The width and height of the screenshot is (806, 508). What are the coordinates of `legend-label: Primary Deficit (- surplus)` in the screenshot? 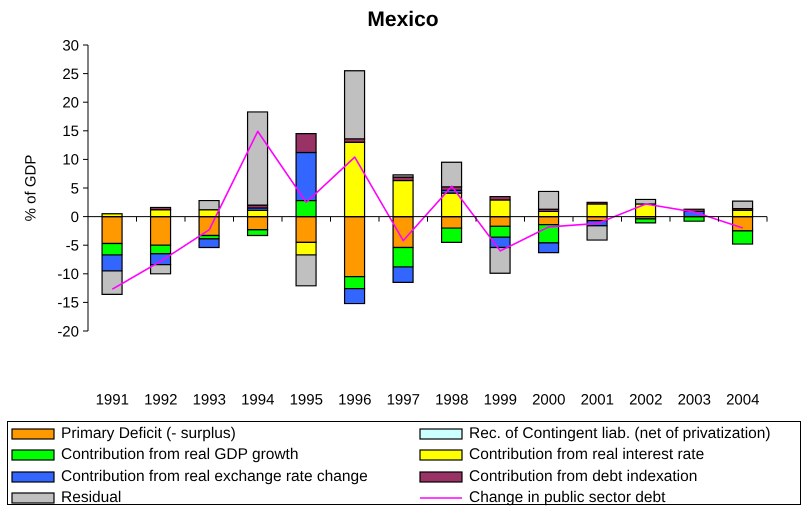 It's located at (148, 433).